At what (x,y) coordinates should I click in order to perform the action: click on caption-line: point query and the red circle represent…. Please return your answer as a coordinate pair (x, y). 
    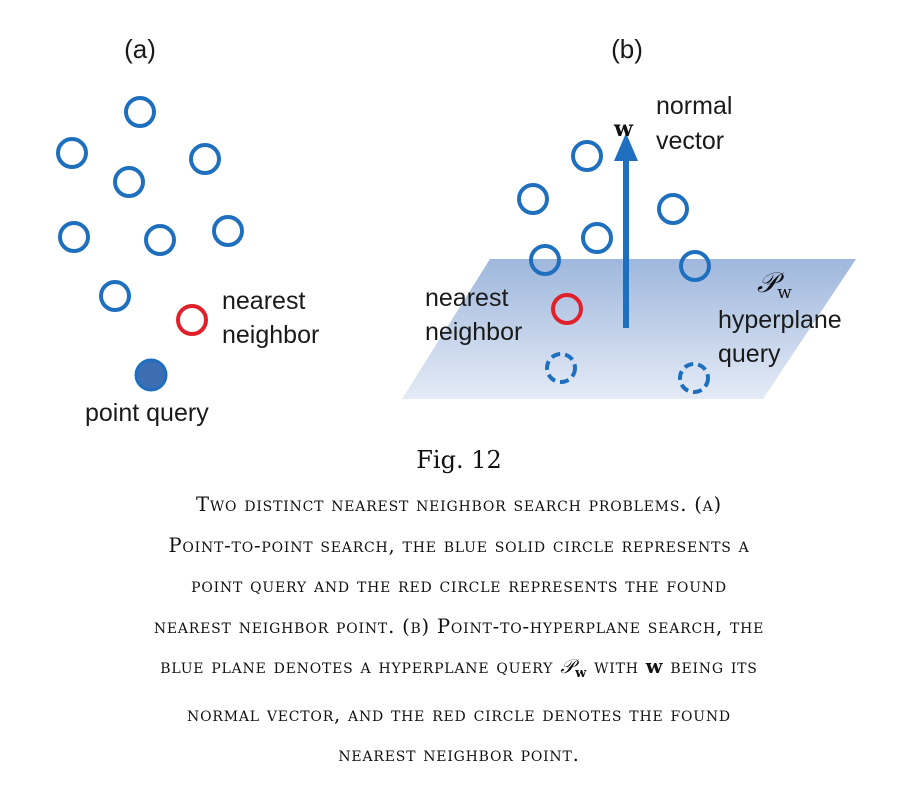
    Looking at the image, I should click on (459, 585).